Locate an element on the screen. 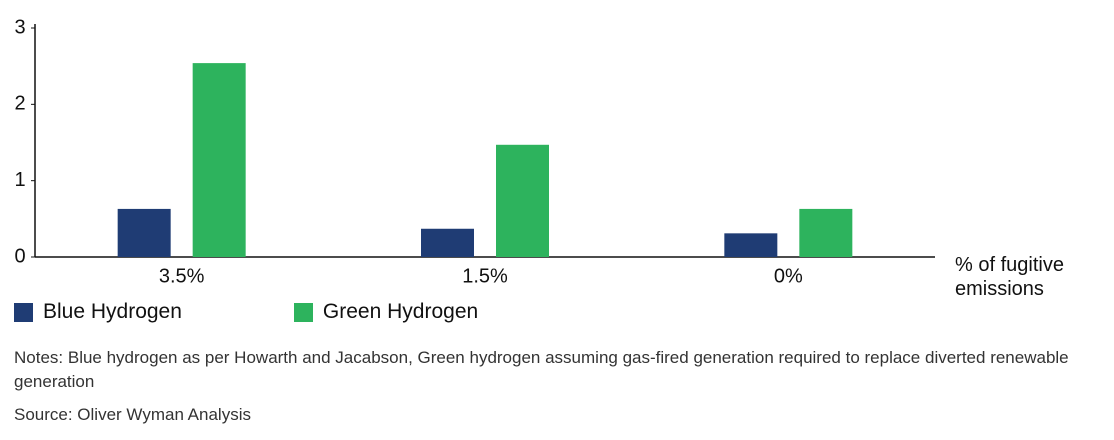 The width and height of the screenshot is (1114, 440). y-tick-label: 3 is located at coordinates (19, 27).